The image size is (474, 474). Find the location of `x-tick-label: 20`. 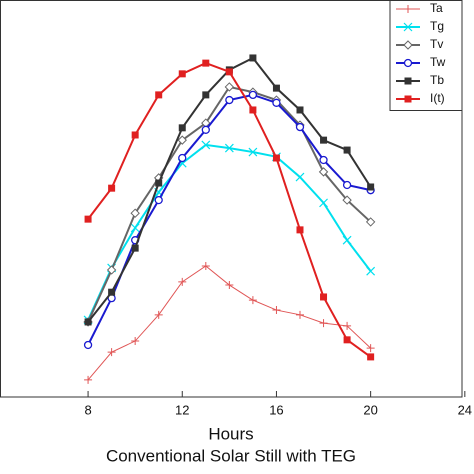

x-tick-label: 20 is located at coordinates (370, 409).